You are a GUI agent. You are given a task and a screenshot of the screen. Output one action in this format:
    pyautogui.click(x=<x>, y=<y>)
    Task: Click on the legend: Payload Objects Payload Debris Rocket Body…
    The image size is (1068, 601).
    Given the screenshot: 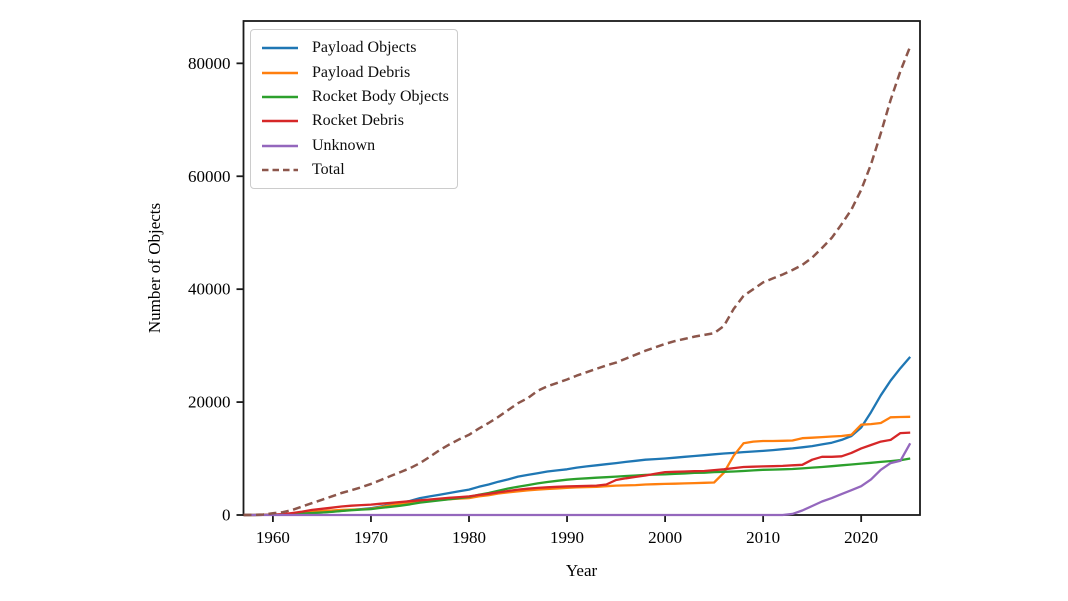 What is the action you would take?
    pyautogui.click(x=354, y=109)
    